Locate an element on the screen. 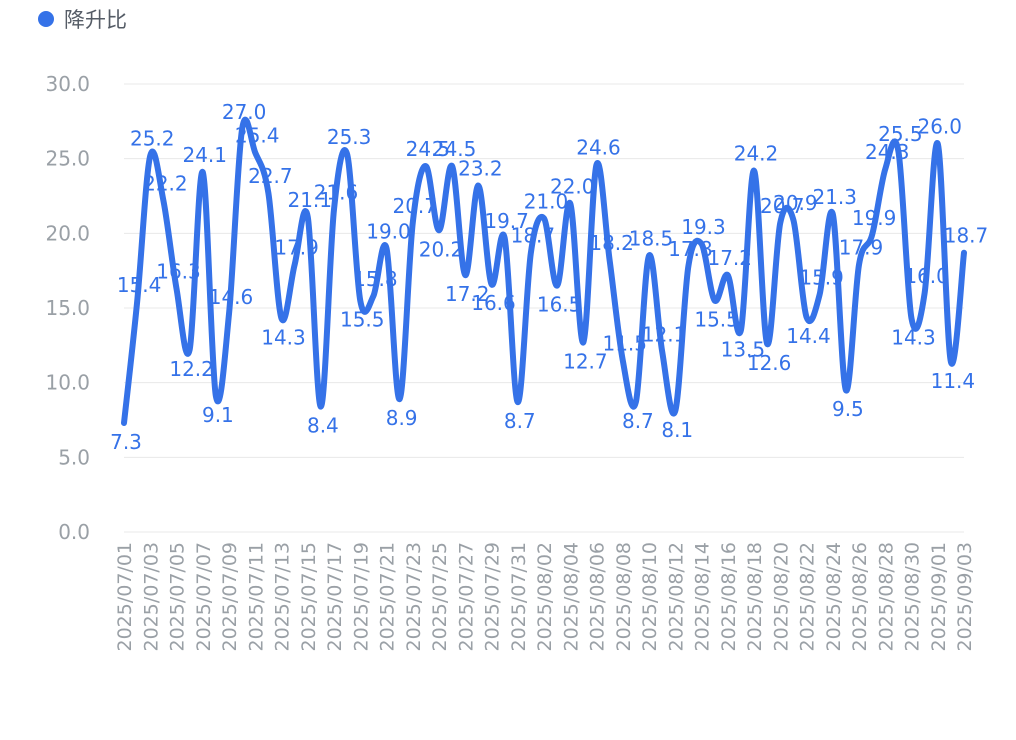  x-tick-label: 2025/08/30 is located at coordinates (913, 597).